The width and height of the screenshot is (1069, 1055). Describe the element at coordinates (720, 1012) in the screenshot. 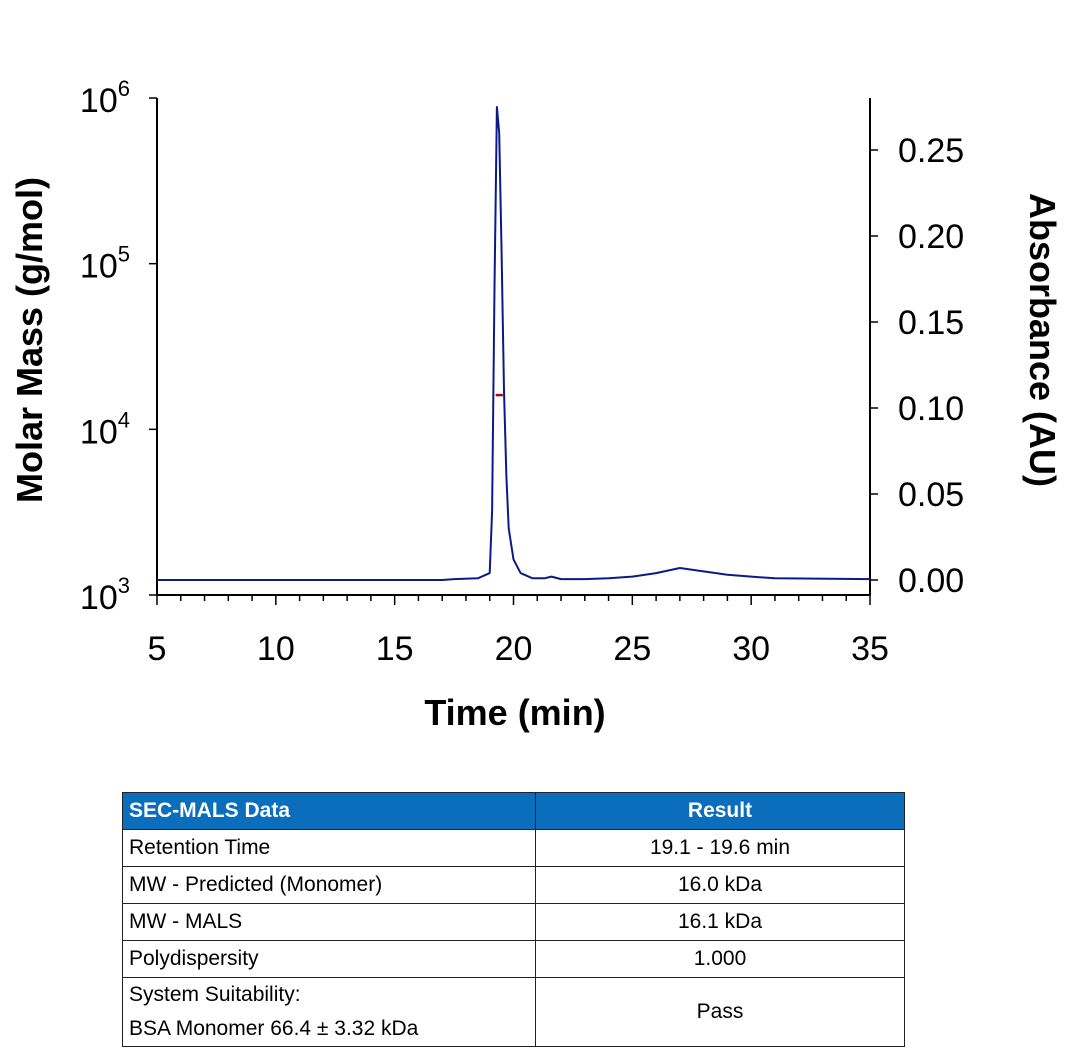

I see `row-value: Pass` at that location.